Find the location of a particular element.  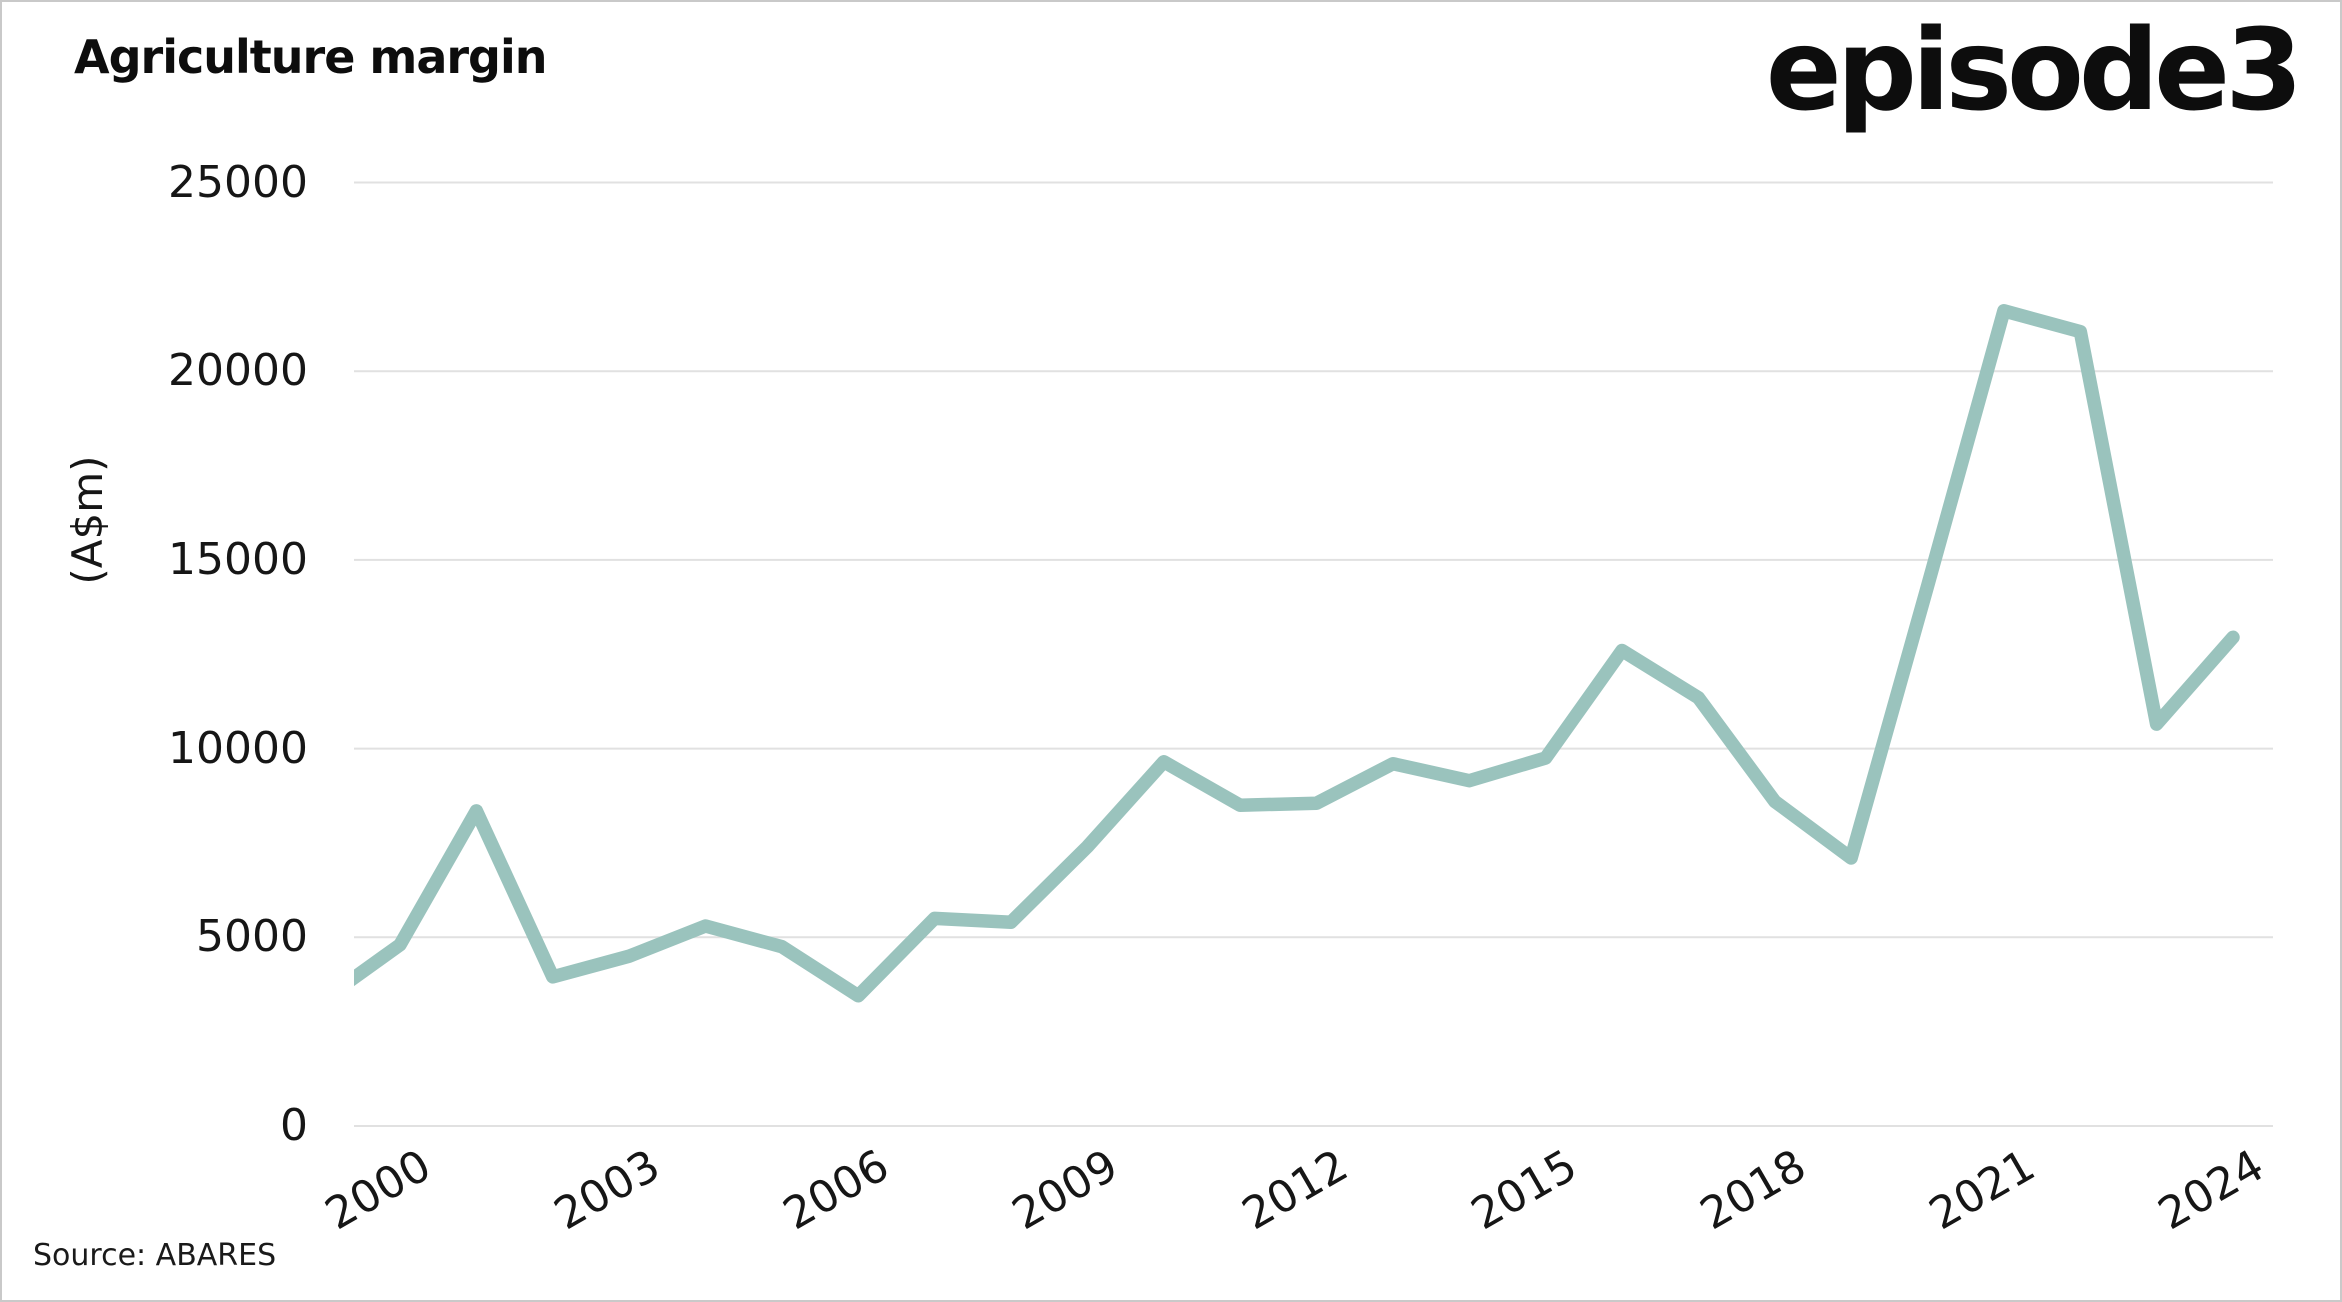

y-tick-label: 0 is located at coordinates (294, 1125).